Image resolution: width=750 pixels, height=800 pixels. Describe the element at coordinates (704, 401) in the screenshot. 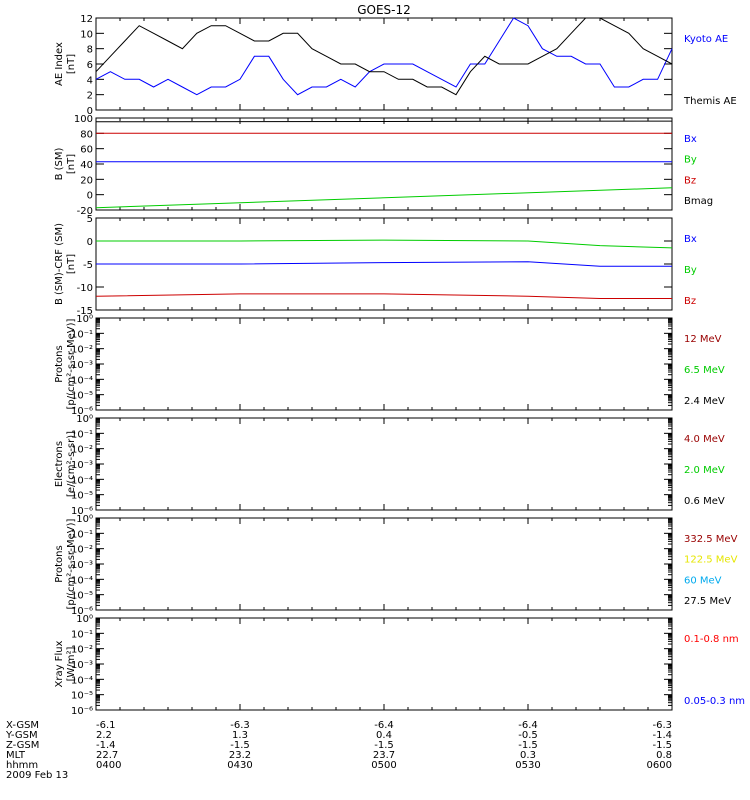

I see `legend-2-4-mev: 2.4 MeV` at that location.